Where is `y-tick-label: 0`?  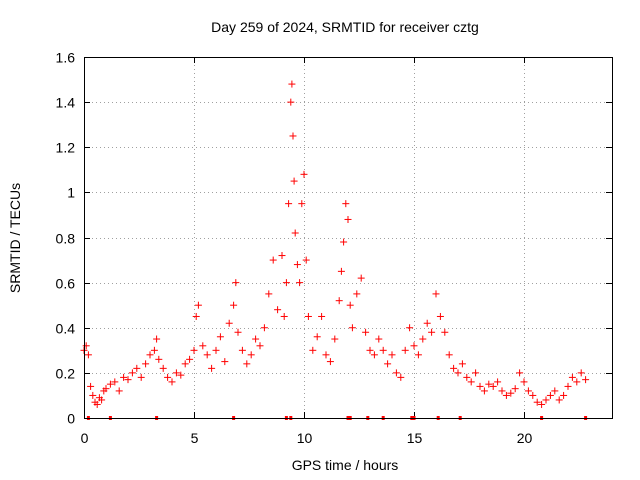 y-tick-label: 0 is located at coordinates (71, 419).